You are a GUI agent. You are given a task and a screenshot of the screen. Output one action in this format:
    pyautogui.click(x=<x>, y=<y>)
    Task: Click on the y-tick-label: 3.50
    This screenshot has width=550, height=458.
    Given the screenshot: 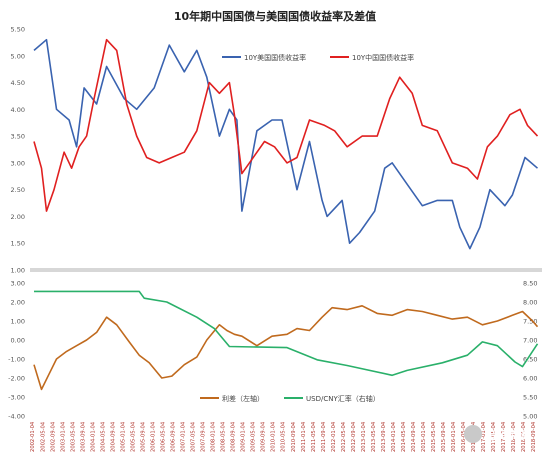 What is the action you would take?
    pyautogui.click(x=18, y=137)
    